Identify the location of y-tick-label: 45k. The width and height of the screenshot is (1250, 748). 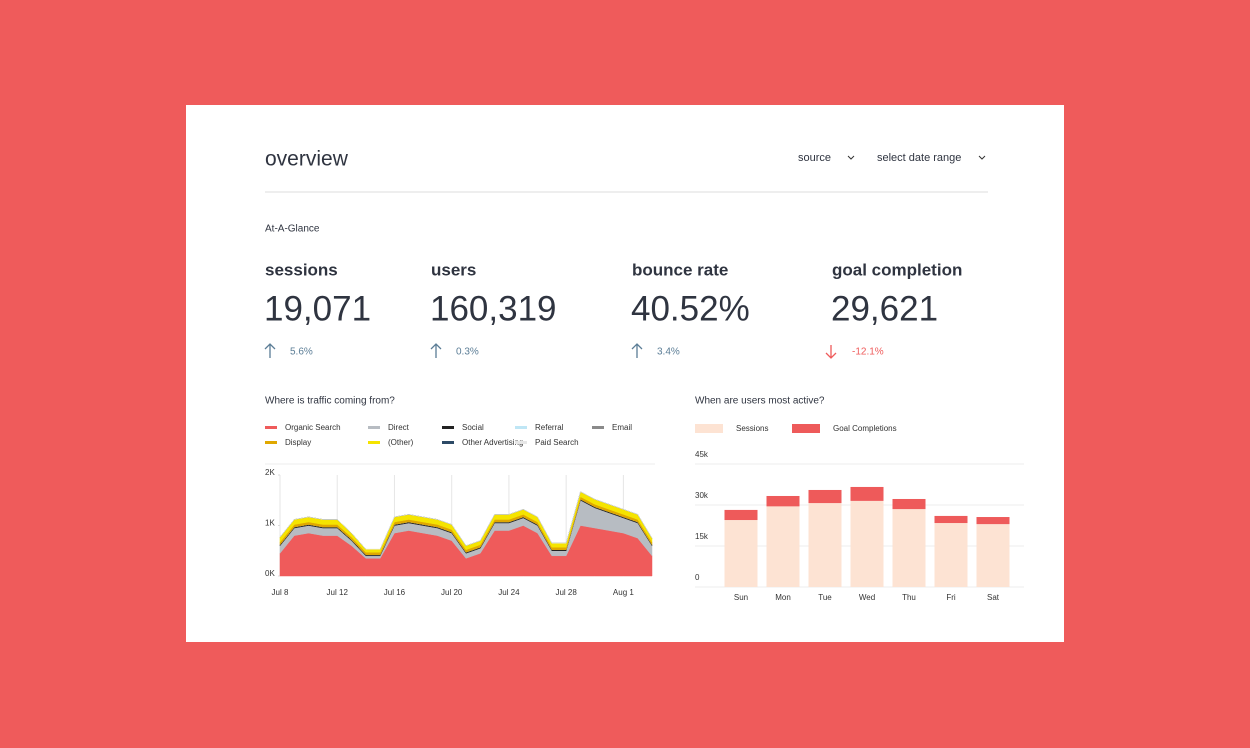
(702, 454).